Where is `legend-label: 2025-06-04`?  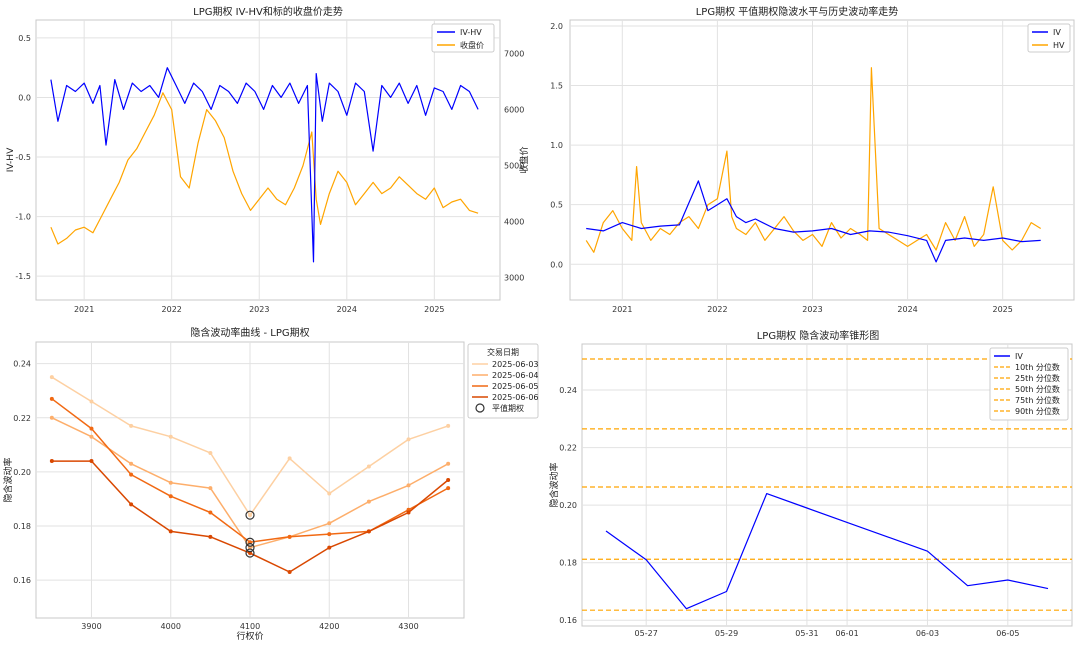
legend-label: 2025-06-04 is located at coordinates (515, 375).